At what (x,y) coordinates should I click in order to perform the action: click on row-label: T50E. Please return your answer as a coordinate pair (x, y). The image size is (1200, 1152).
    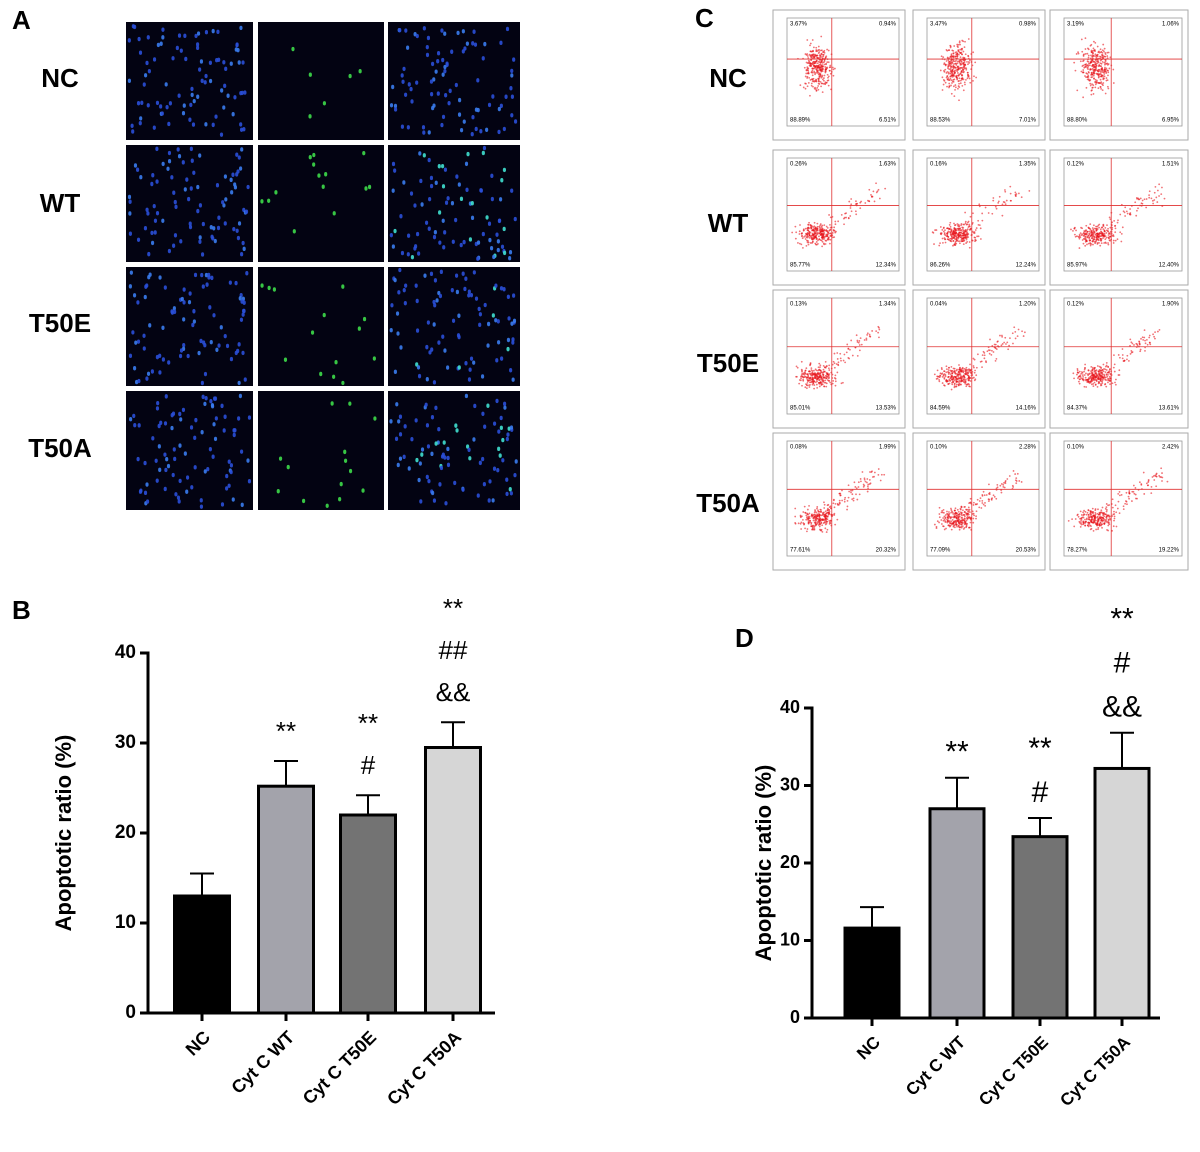
    Looking at the image, I should click on (728, 363).